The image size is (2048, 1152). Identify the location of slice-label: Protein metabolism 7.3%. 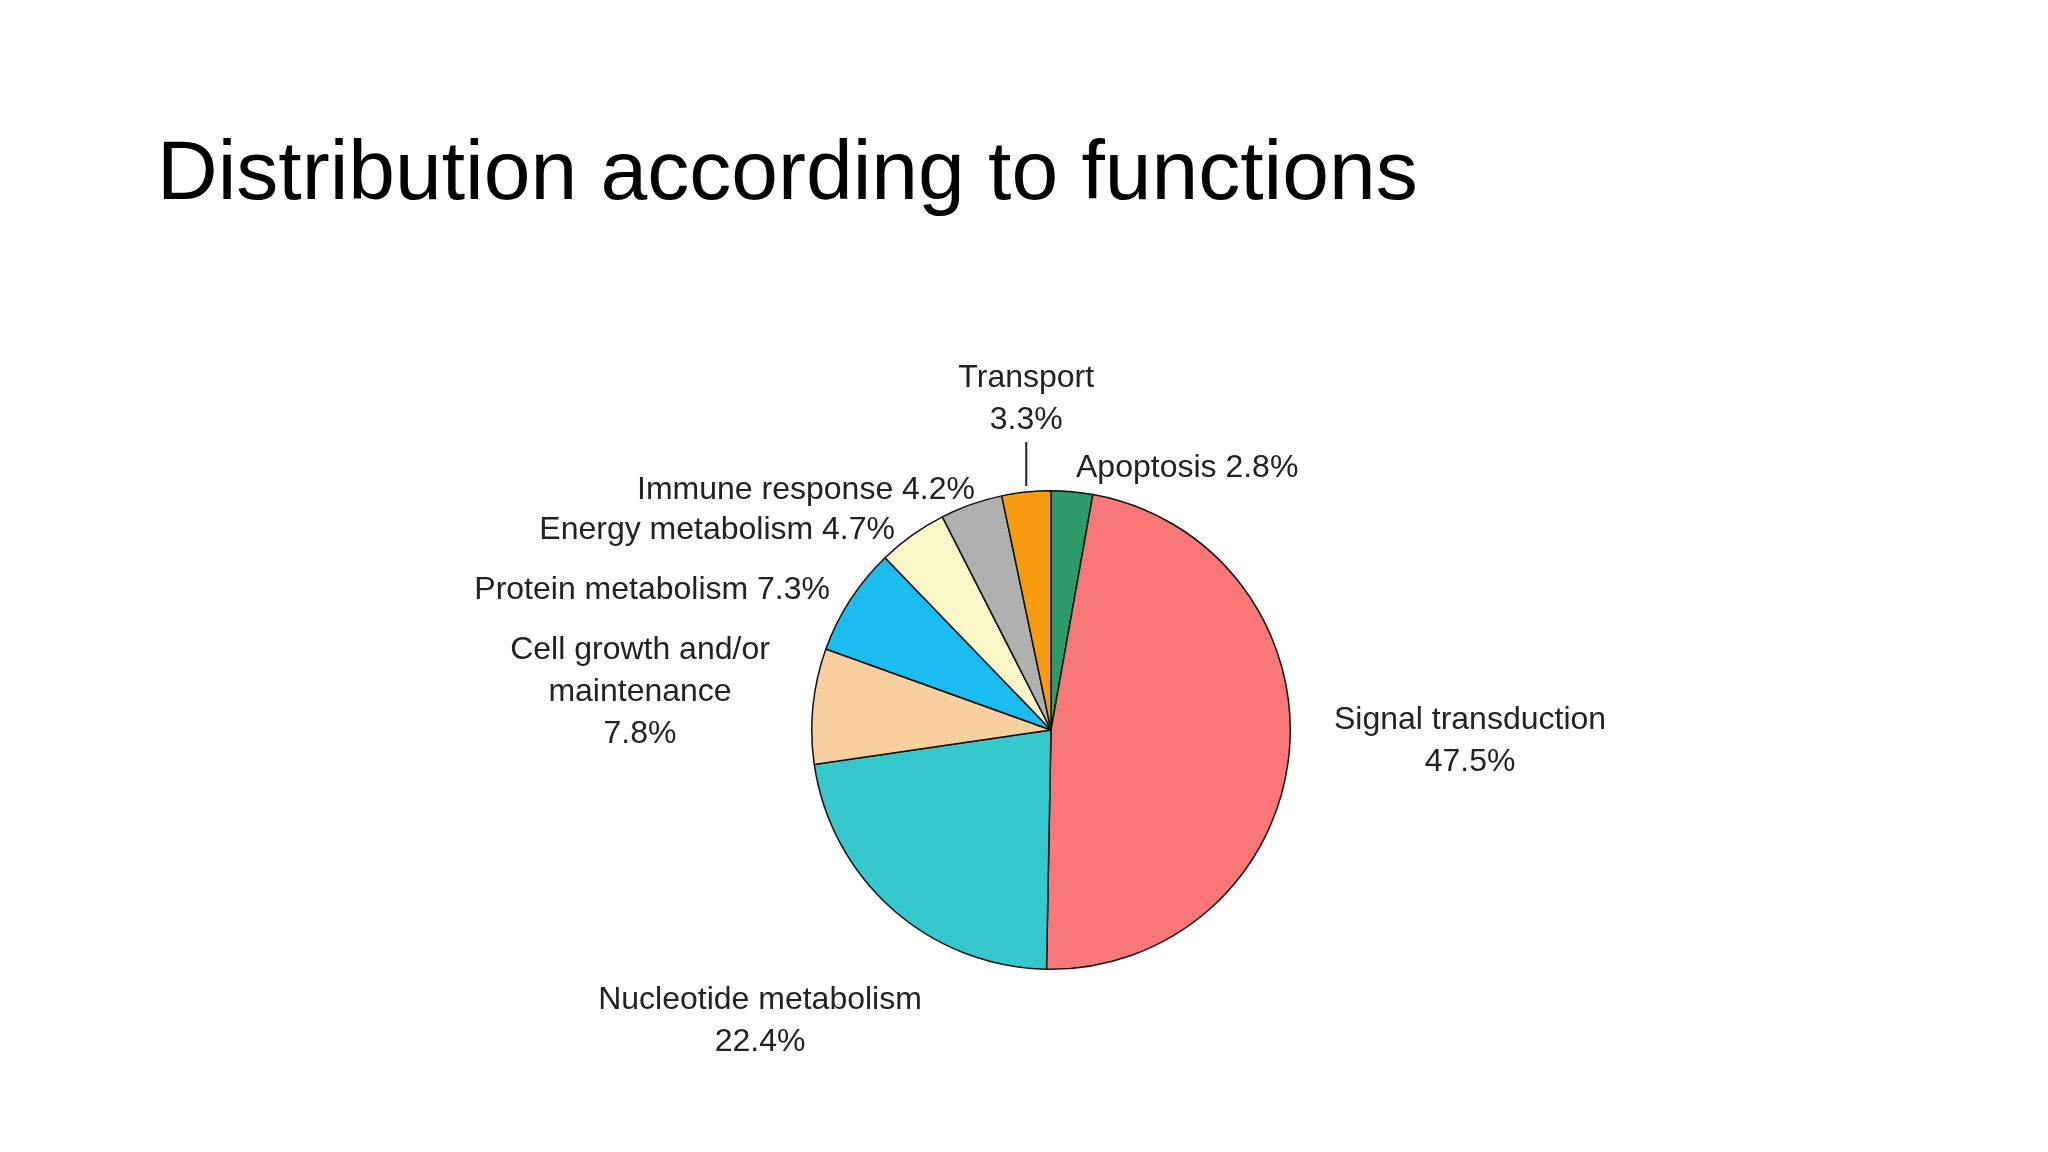
(652, 587).